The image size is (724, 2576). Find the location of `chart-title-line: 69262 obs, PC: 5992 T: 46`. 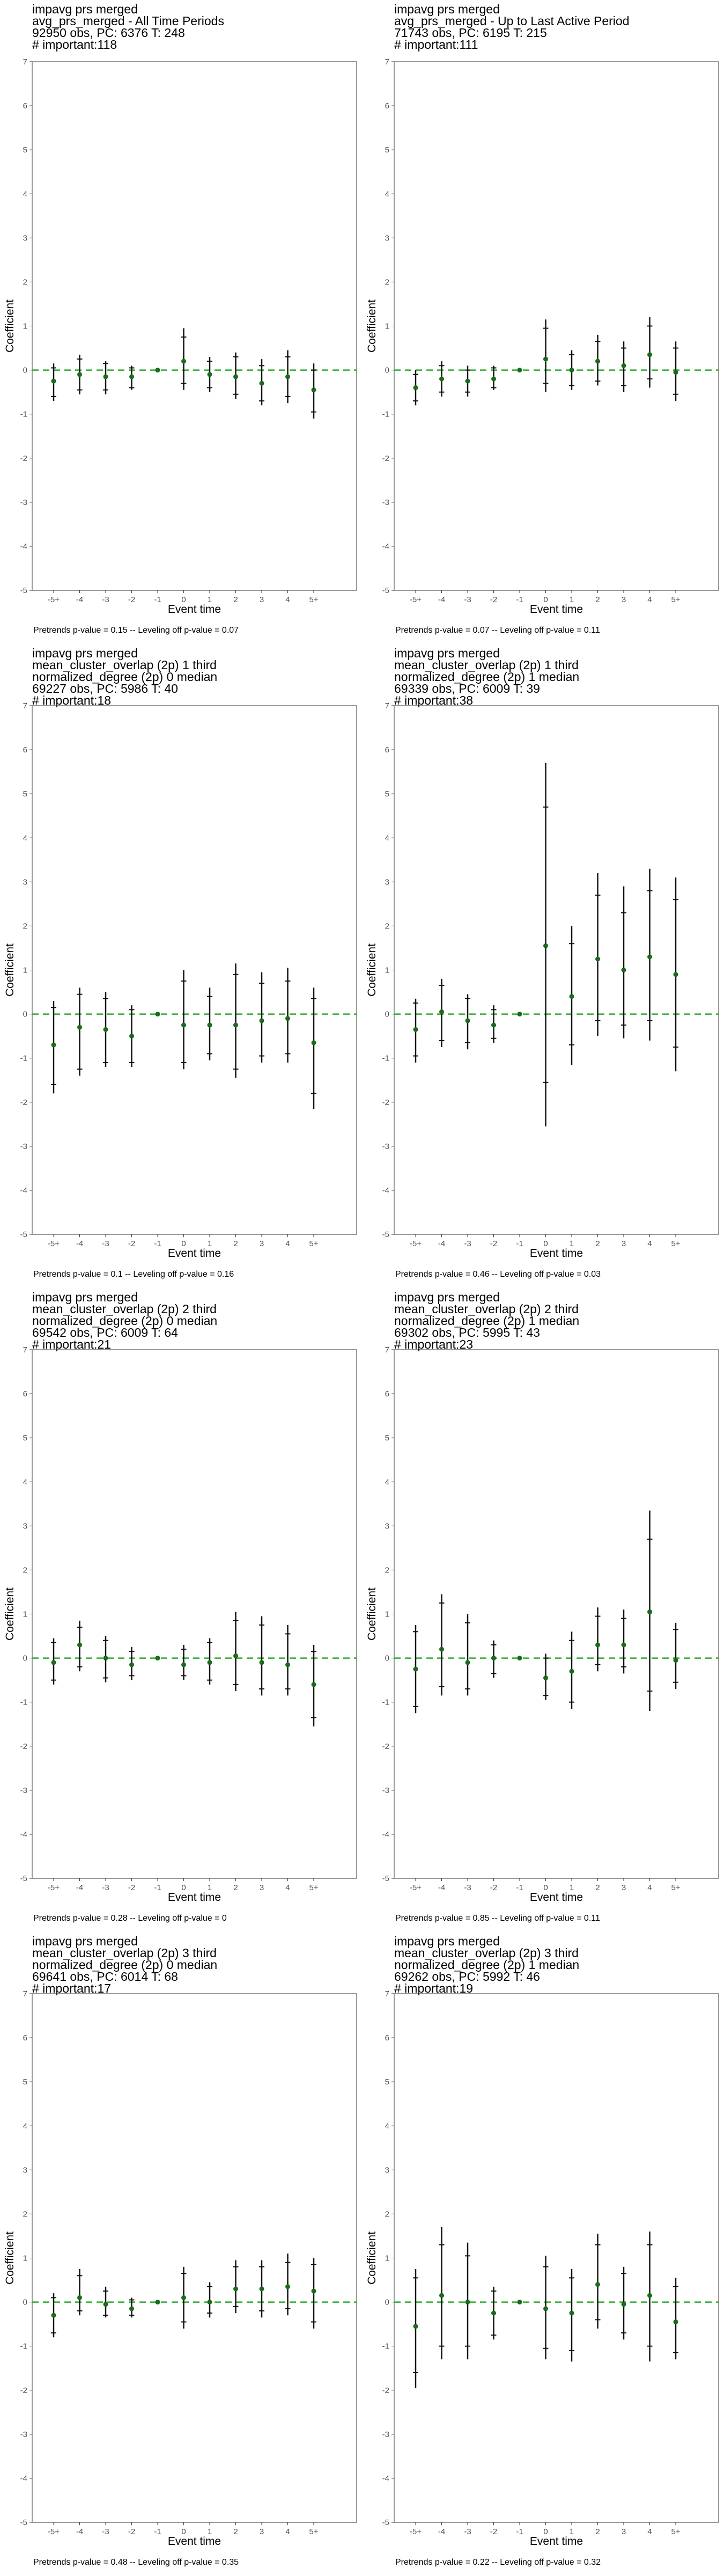

chart-title-line: 69262 obs, PC: 5992 T: 46 is located at coordinates (467, 1977).